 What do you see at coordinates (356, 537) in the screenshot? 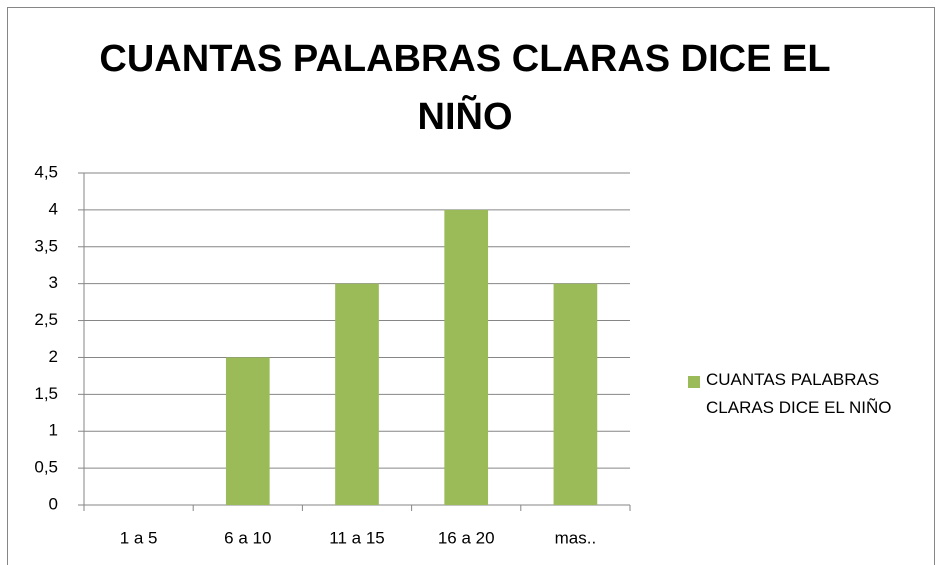
I see `x-tick-label: 11 a 15` at bounding box center [356, 537].